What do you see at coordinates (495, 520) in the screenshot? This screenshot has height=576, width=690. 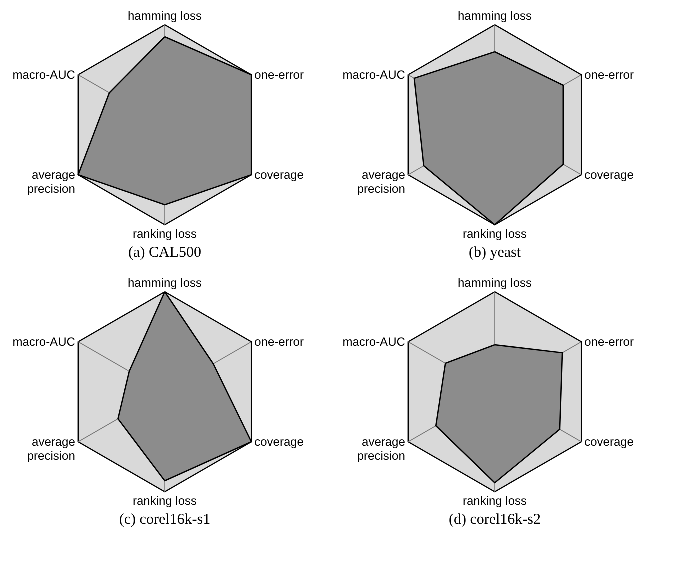 I see `text: (d) corel16k-s2` at bounding box center [495, 520].